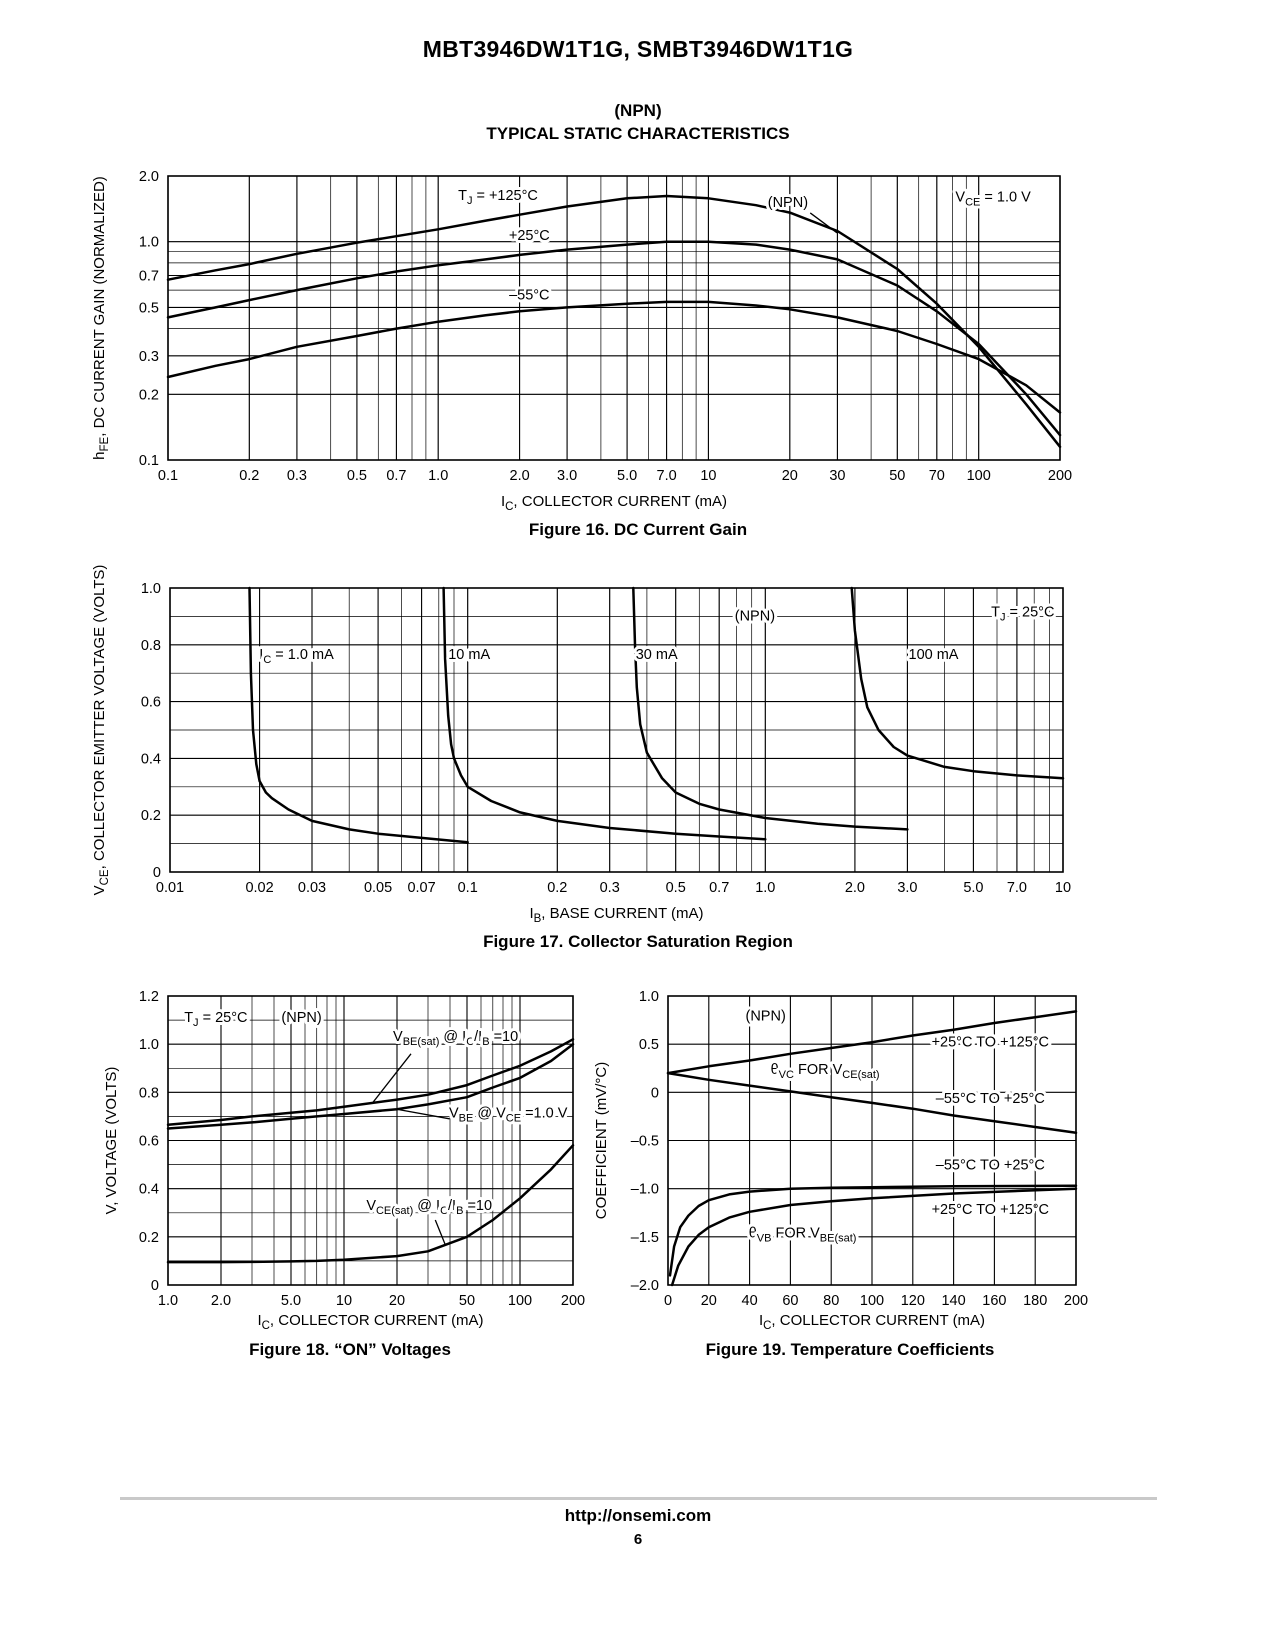  I want to click on series-tj-25-c, so click(614, 338).